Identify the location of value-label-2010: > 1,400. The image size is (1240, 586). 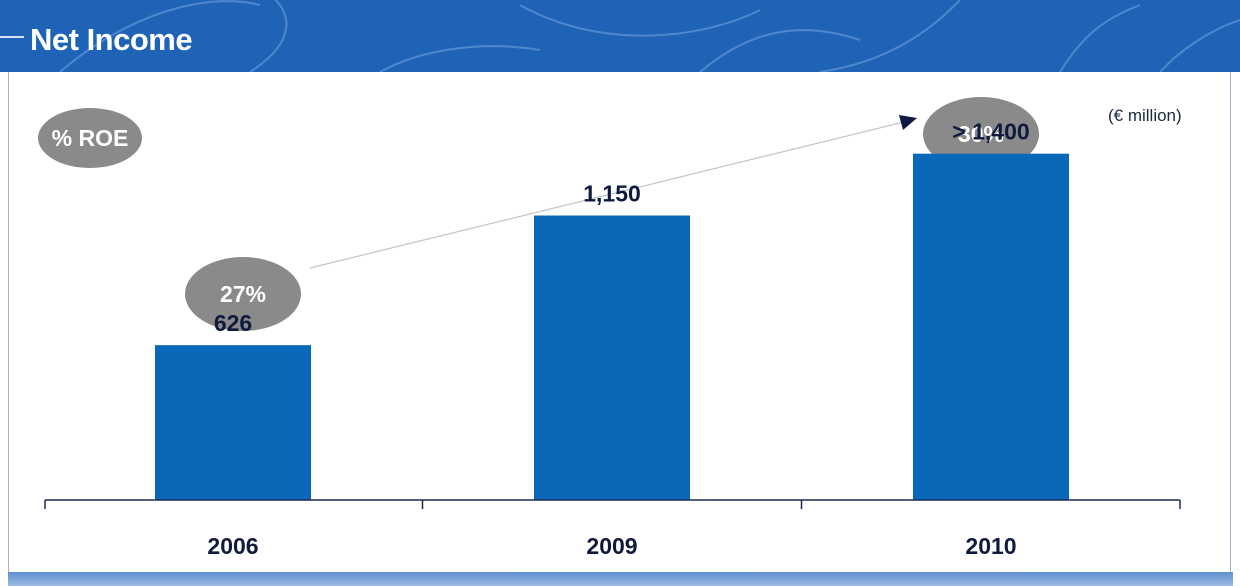
(990, 132).